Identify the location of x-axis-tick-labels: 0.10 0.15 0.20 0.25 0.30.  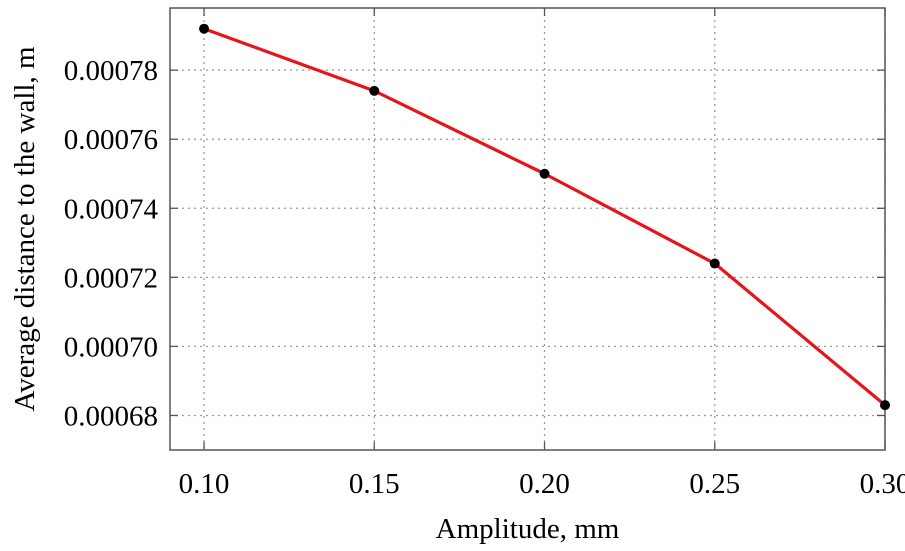
(542, 484).